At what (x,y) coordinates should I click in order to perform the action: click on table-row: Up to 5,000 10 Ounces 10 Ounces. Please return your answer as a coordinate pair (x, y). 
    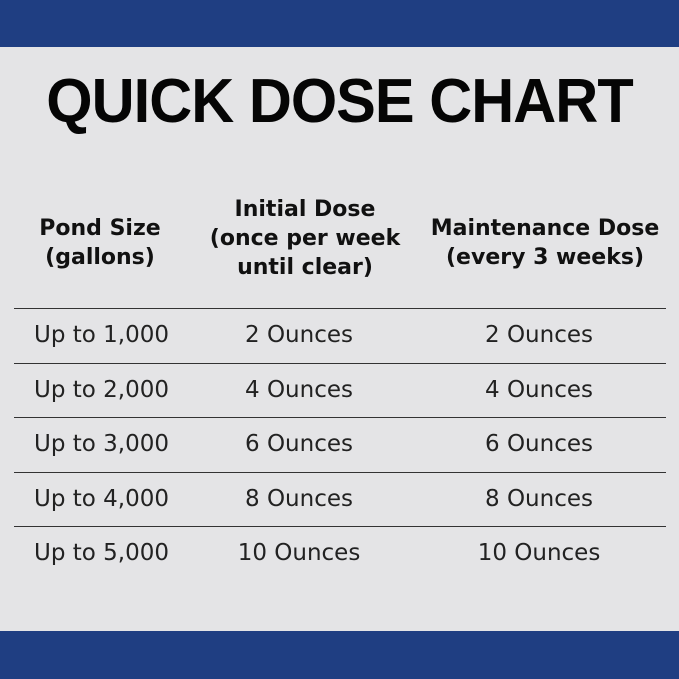
    Looking at the image, I should click on (340, 553).